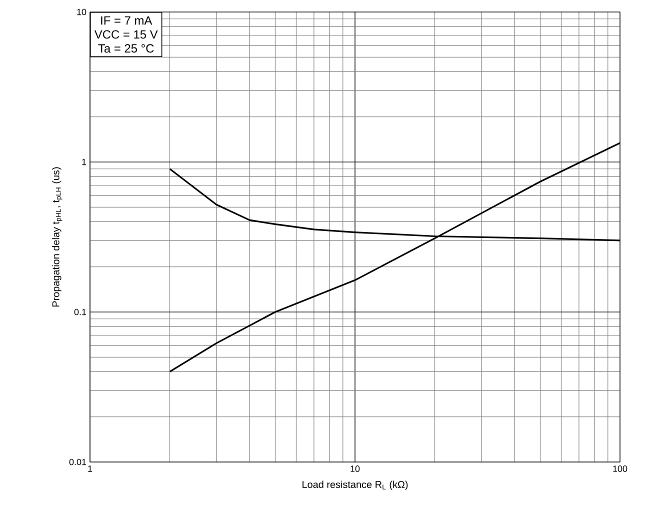 Image resolution: width=648 pixels, height=529 pixels. What do you see at coordinates (355, 485) in the screenshot?
I see `x-axis-title: Load resistance R$_{L}$ (kΩ)` at bounding box center [355, 485].